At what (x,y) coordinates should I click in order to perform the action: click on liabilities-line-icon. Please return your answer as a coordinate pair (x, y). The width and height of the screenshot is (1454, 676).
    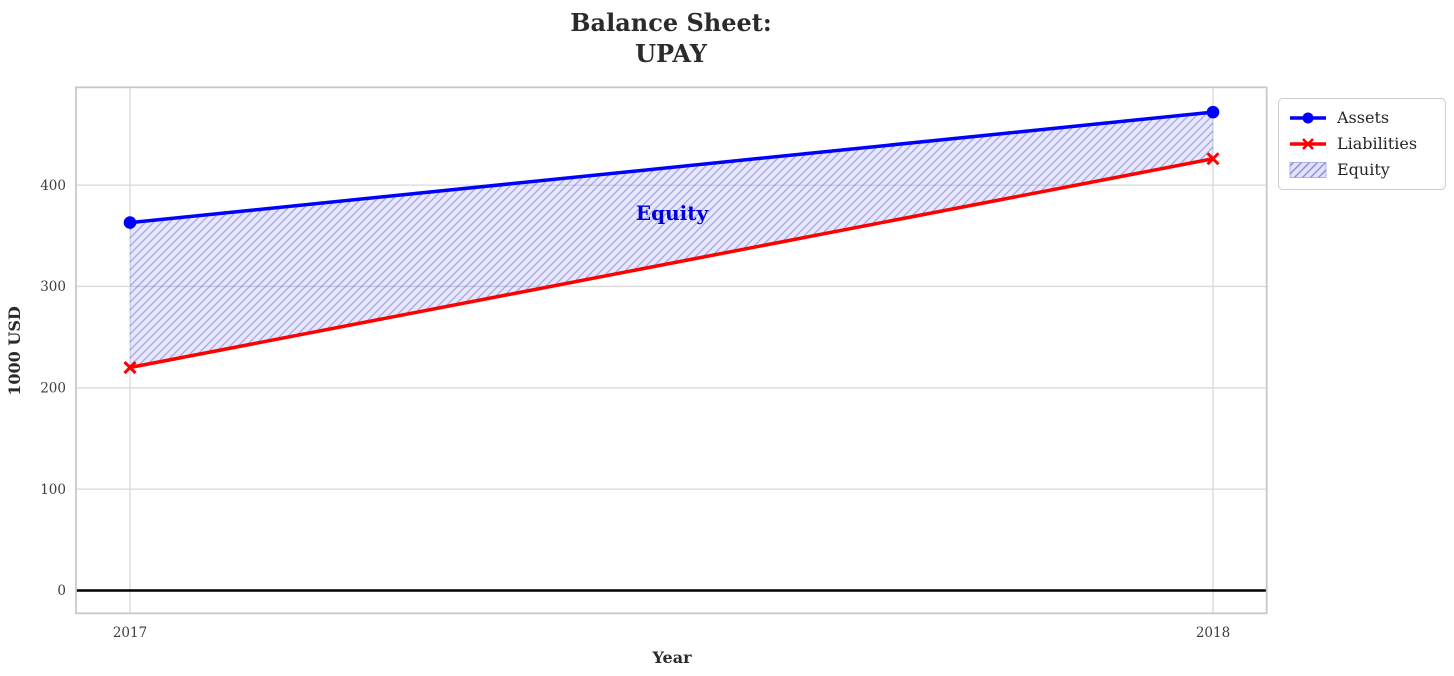
    Looking at the image, I should click on (1308, 144).